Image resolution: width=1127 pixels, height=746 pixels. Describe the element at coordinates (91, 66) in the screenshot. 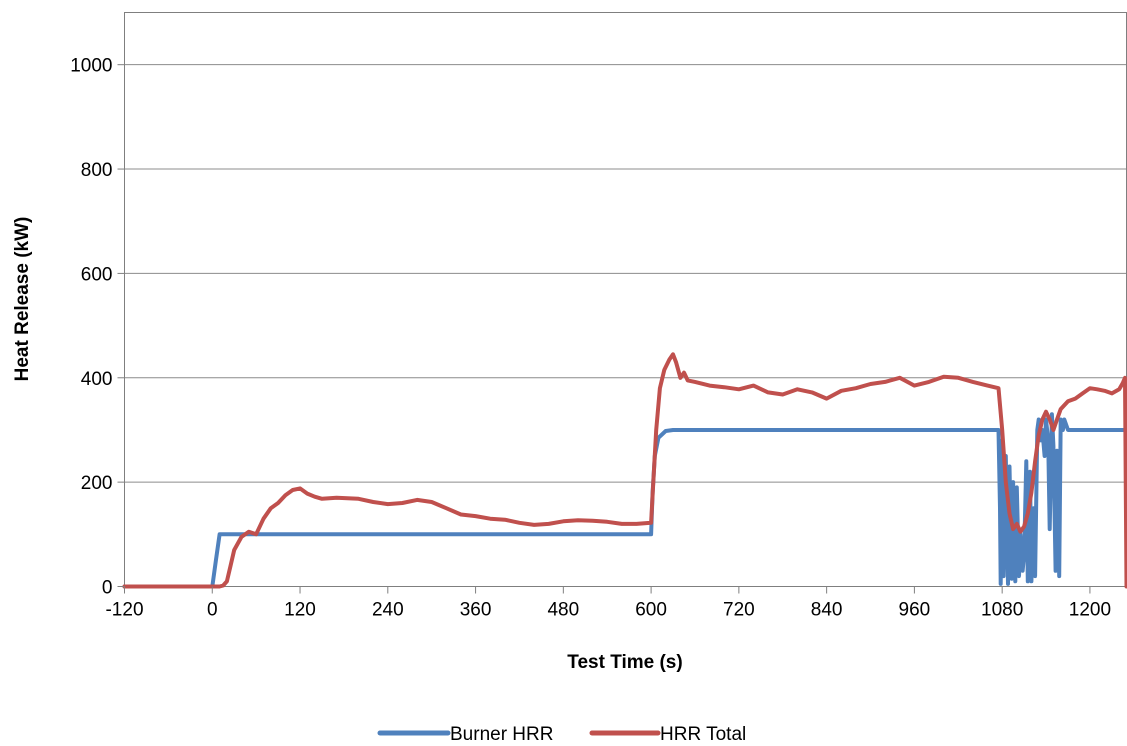

I see `y-tick-label: 1000` at that location.